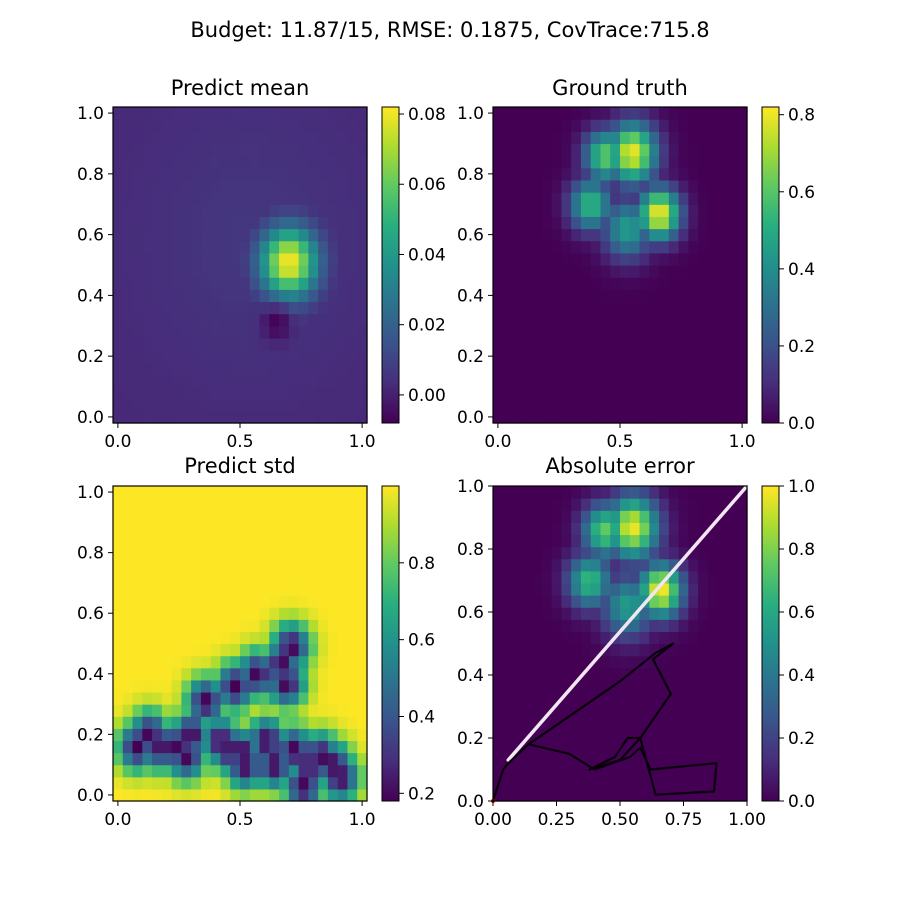 The height and width of the screenshot is (900, 900). Describe the element at coordinates (801, 424) in the screenshot. I see `colorbar-tick-label: 0.0` at that location.